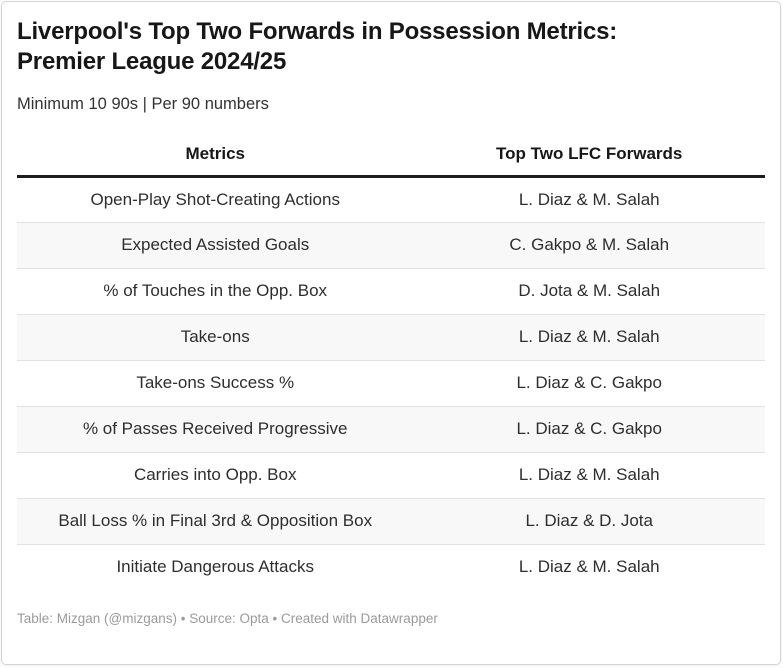 This screenshot has width=783, height=668. I want to click on forwards-cell: D. Jota & M. Salah, so click(589, 290).